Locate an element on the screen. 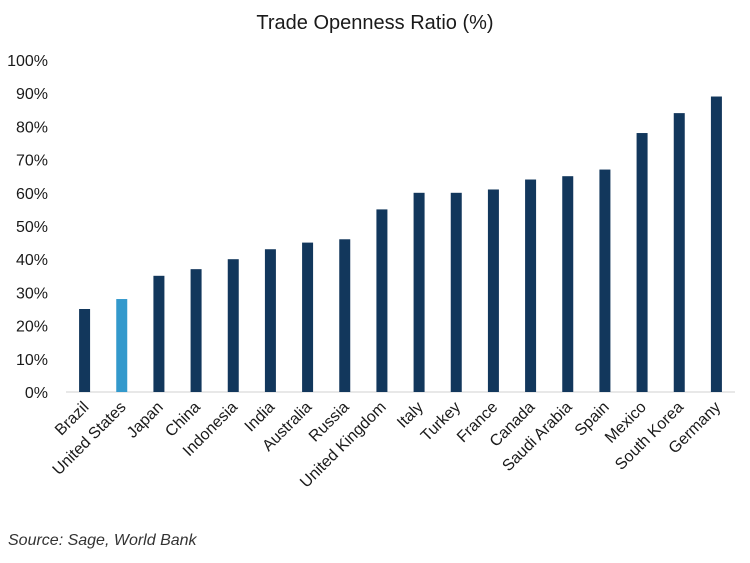 The height and width of the screenshot is (563, 750). bar-saudi-arabia is located at coordinates (568, 284).